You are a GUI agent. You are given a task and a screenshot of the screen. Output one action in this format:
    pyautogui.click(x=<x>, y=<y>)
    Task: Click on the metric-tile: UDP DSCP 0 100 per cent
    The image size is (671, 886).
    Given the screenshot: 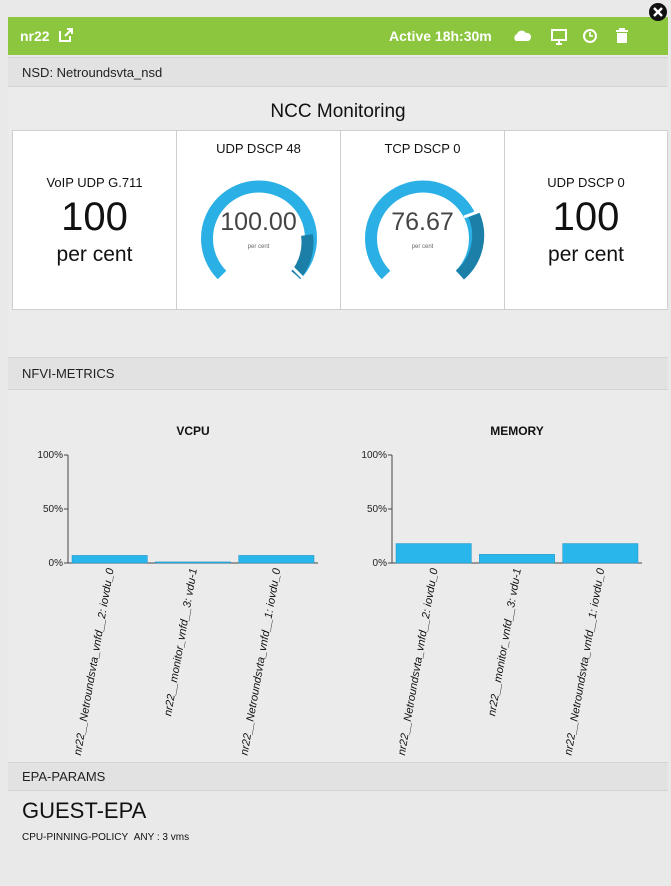 What is the action you would take?
    pyautogui.click(x=586, y=220)
    